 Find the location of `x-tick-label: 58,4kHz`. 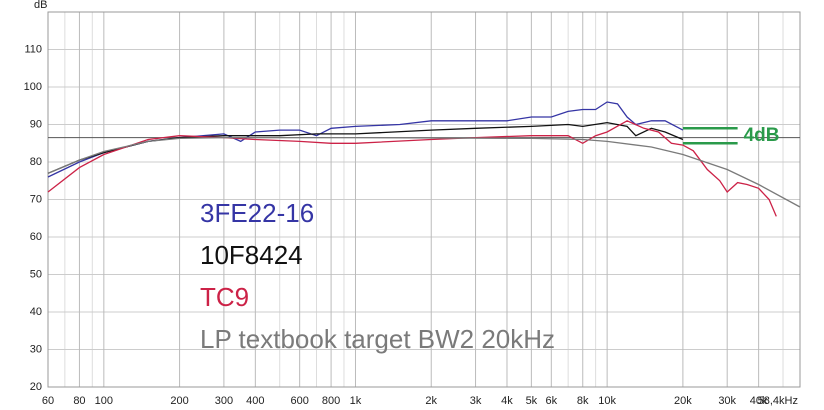

x-tick-label: 58,4kHz is located at coordinates (778, 401).